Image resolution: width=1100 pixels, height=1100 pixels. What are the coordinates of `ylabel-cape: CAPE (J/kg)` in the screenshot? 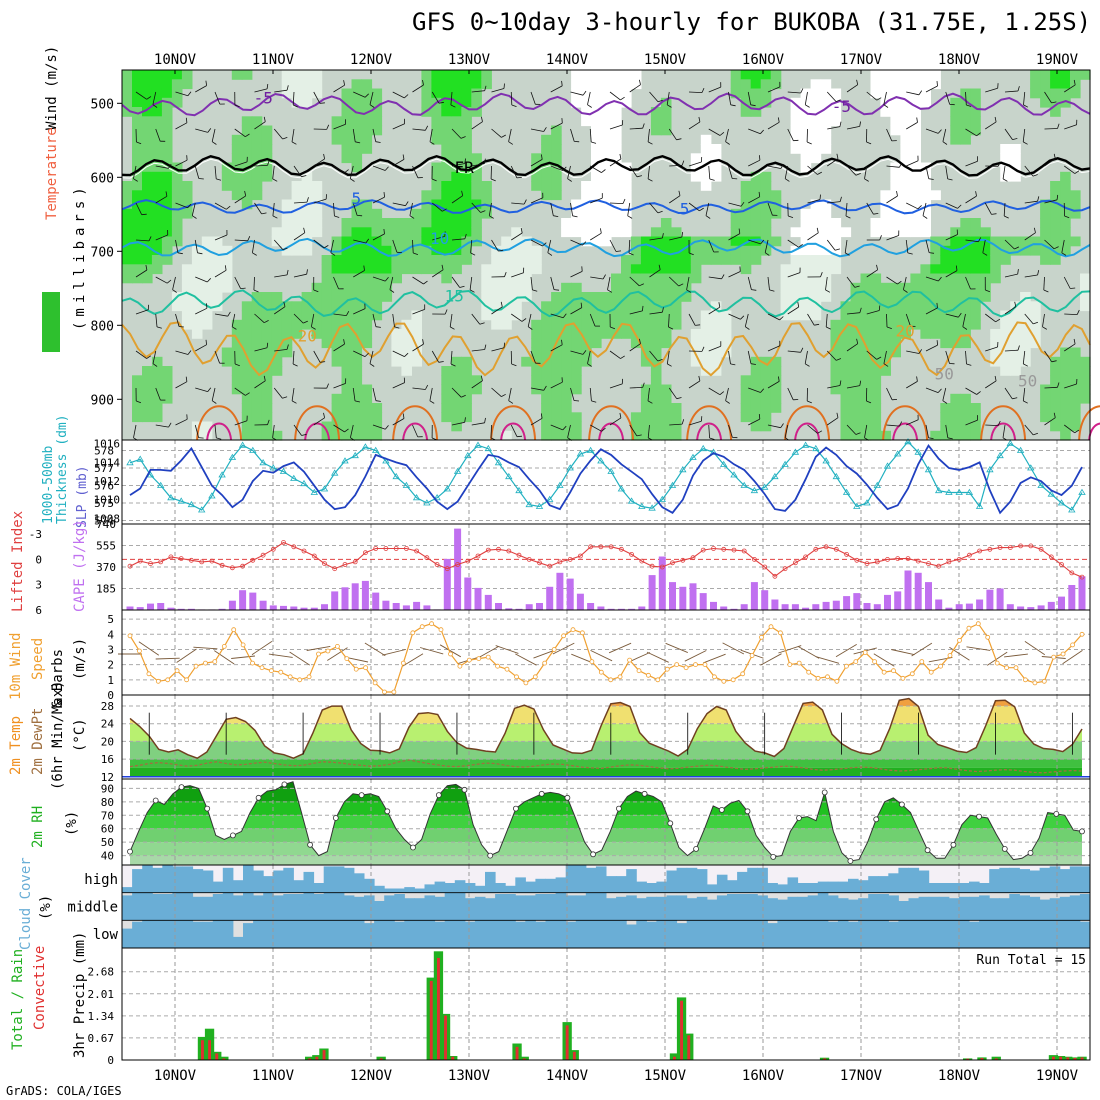 It's located at (80, 565).